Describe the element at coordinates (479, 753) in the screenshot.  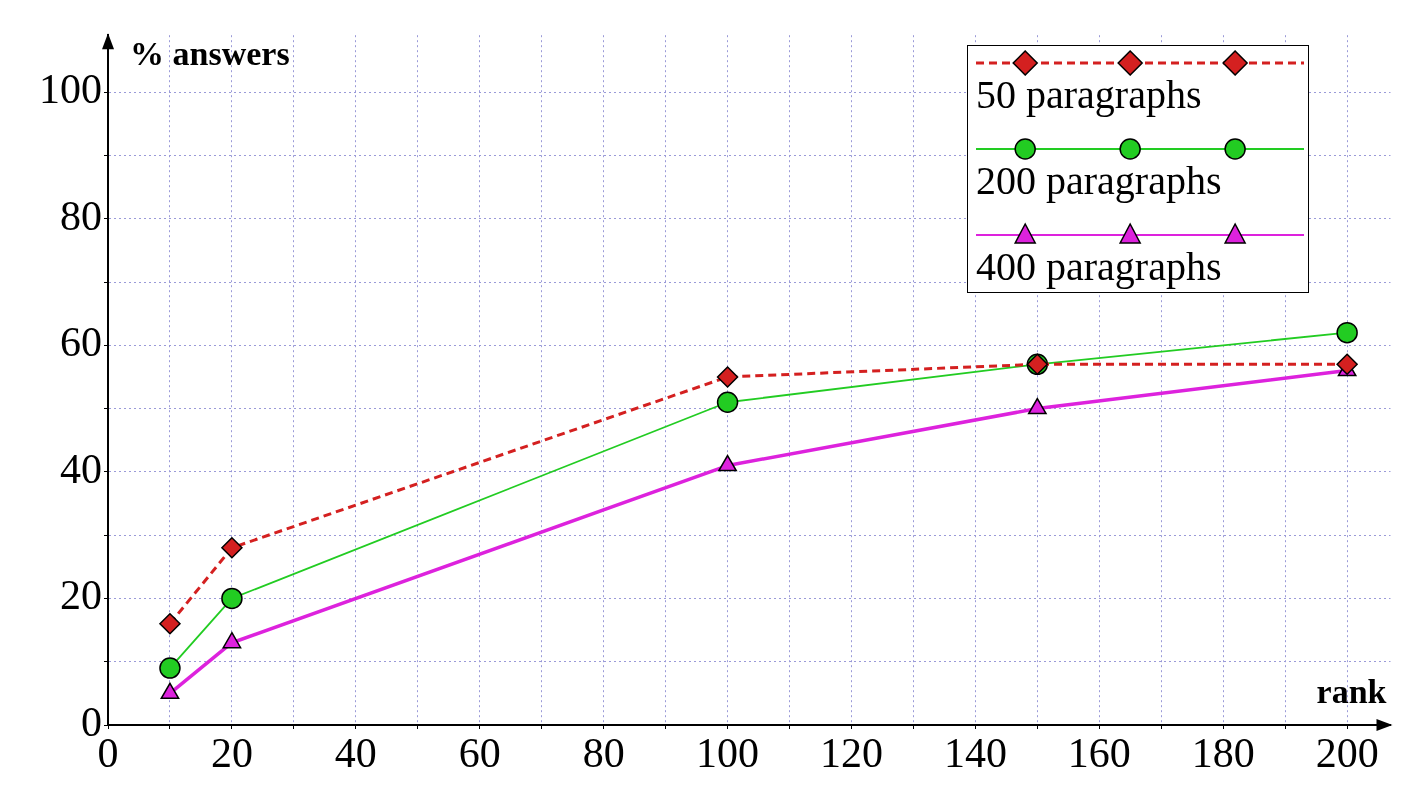
I see `x-tick-label: 60` at that location.